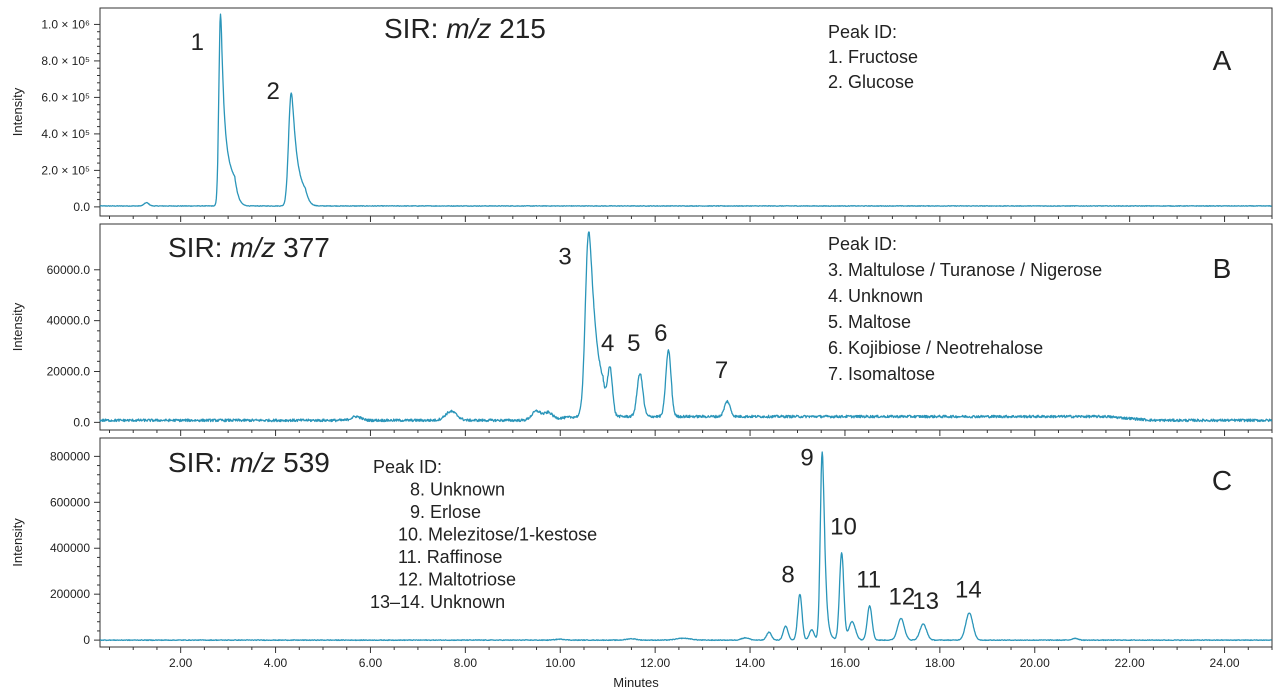  What do you see at coordinates (65, 97) in the screenshot?
I see `y-tick-label: 6.0 × 10⁵` at bounding box center [65, 97].